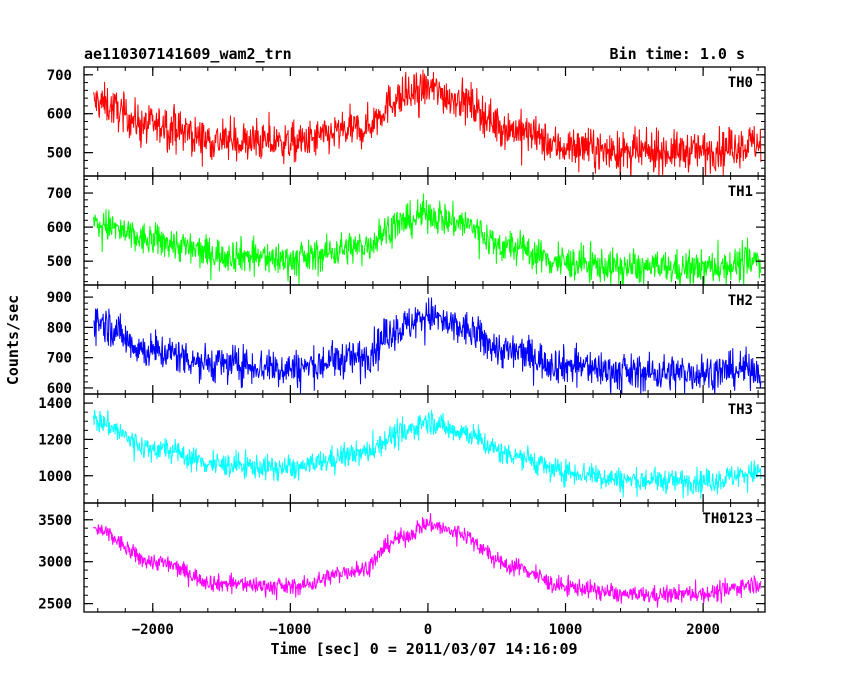 This screenshot has height=680, width=850. Describe the element at coordinates (677, 54) in the screenshot. I see `bin-time-label: Bin time: 1.0 s` at that location.